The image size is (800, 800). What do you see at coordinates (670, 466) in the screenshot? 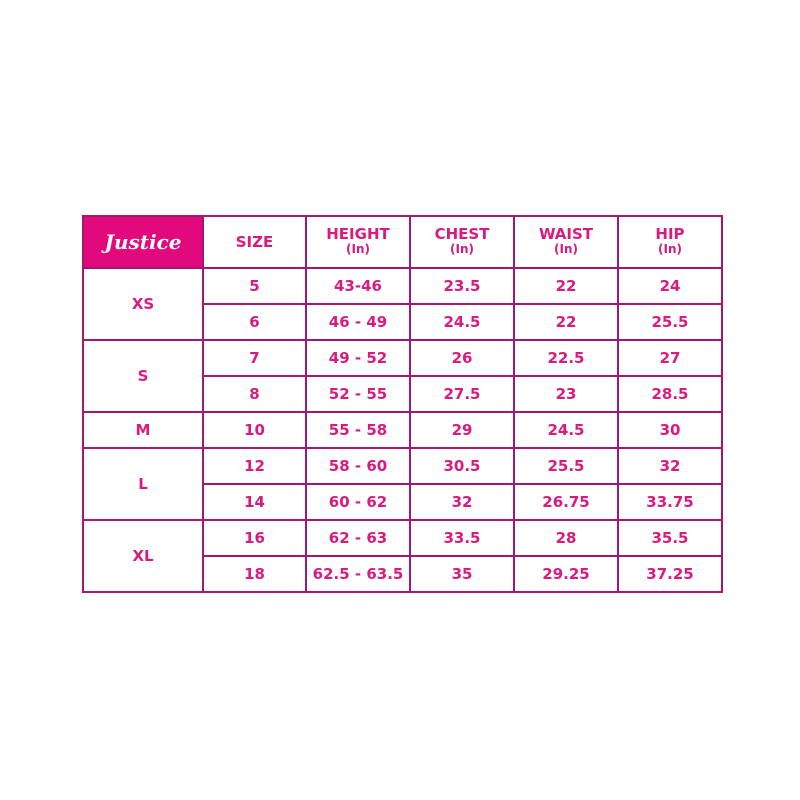
I see `cell-hip: 32` at bounding box center [670, 466].